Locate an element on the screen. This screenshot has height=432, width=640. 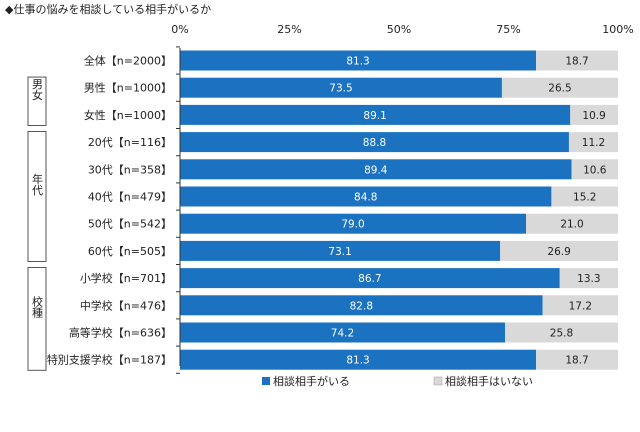
category-label: 30代【n=358】 is located at coordinates (130, 169).